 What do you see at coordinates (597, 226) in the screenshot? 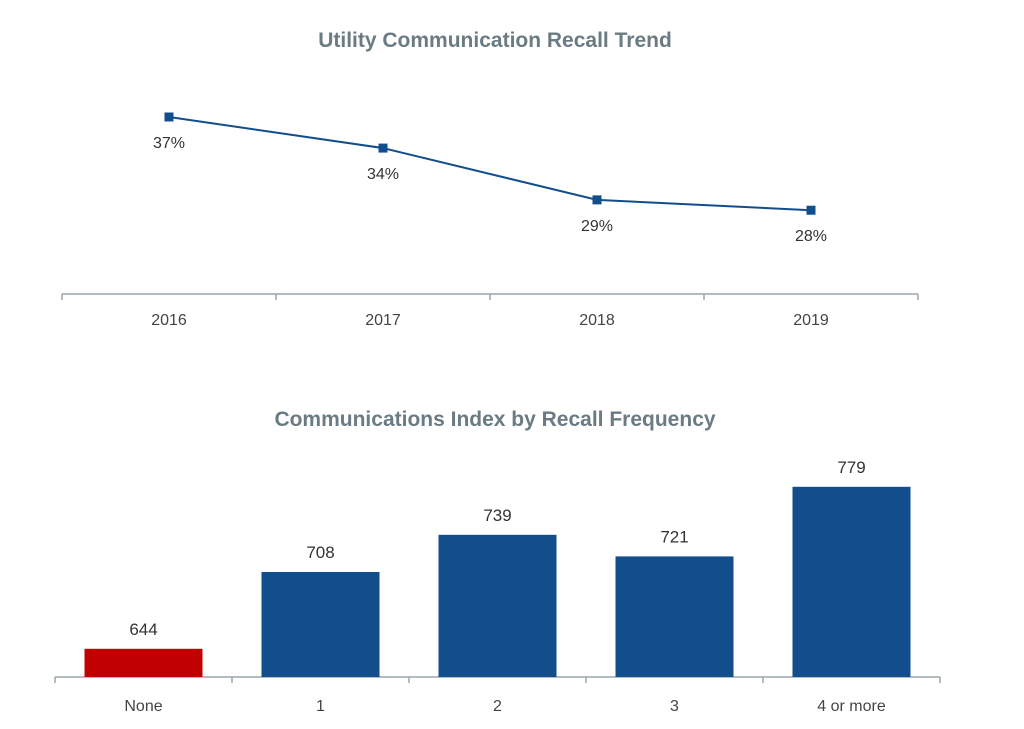
I see `line-chart-data-label: 29%` at bounding box center [597, 226].